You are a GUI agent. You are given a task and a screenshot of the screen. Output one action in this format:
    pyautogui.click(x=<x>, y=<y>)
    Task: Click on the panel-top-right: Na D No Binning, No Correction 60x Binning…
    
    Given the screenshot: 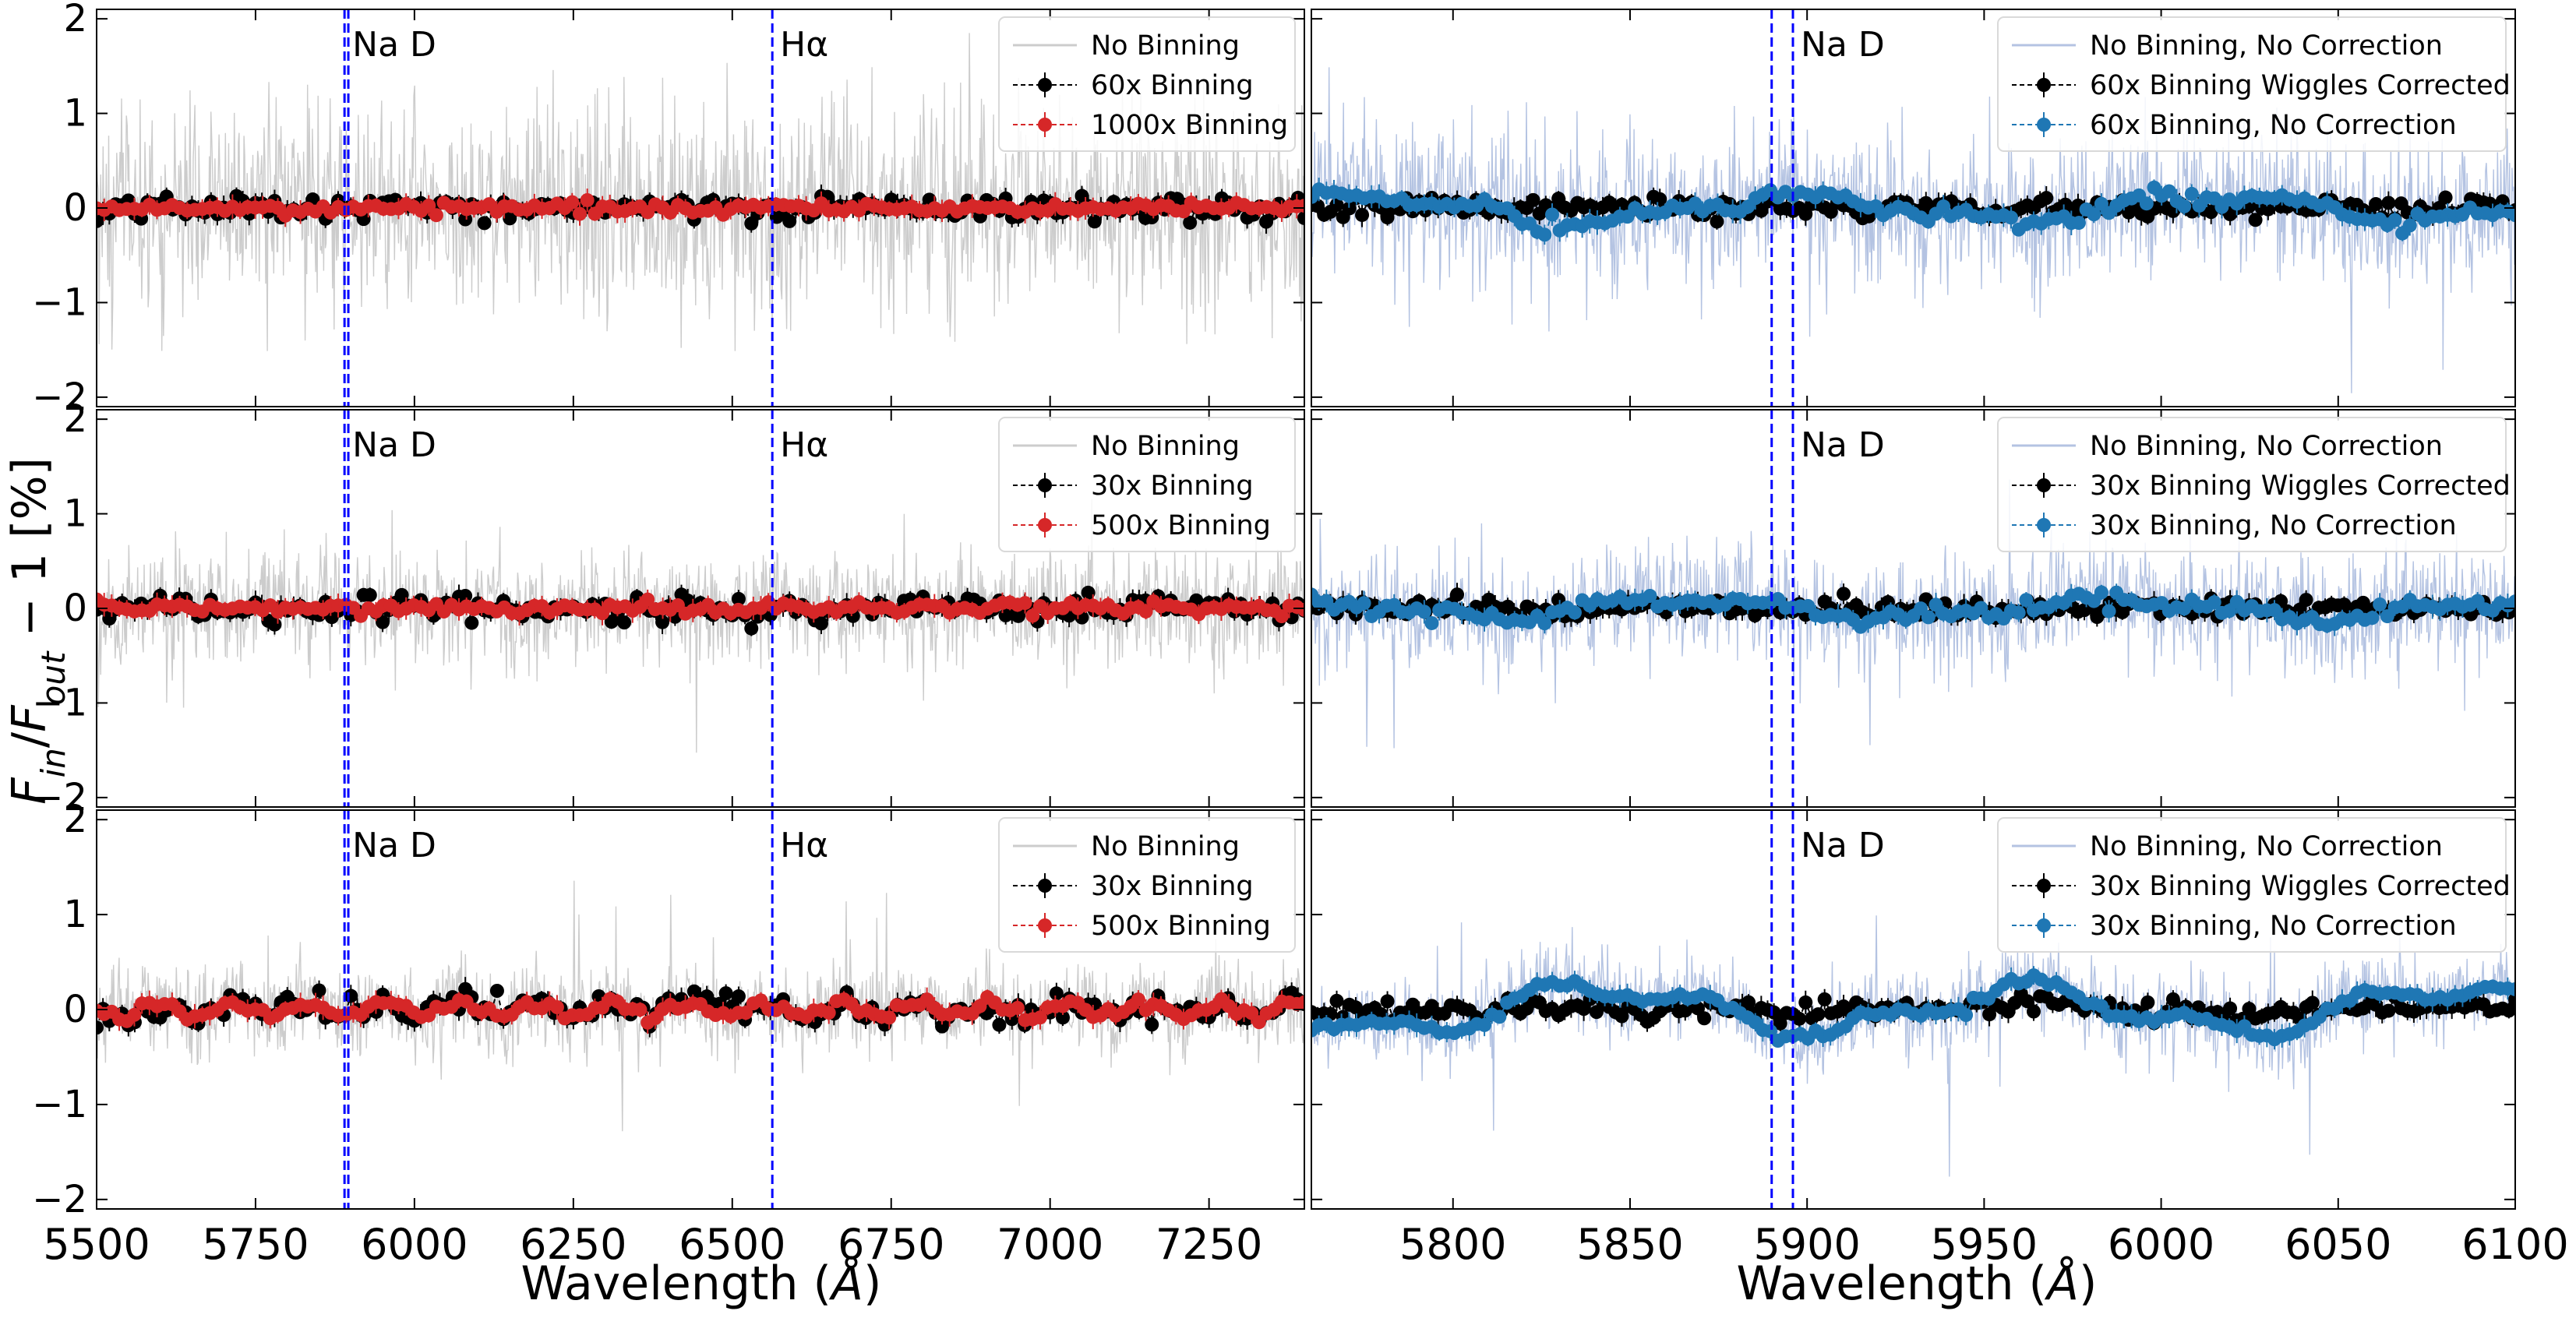 What is the action you would take?
    pyautogui.click(x=1913, y=208)
    